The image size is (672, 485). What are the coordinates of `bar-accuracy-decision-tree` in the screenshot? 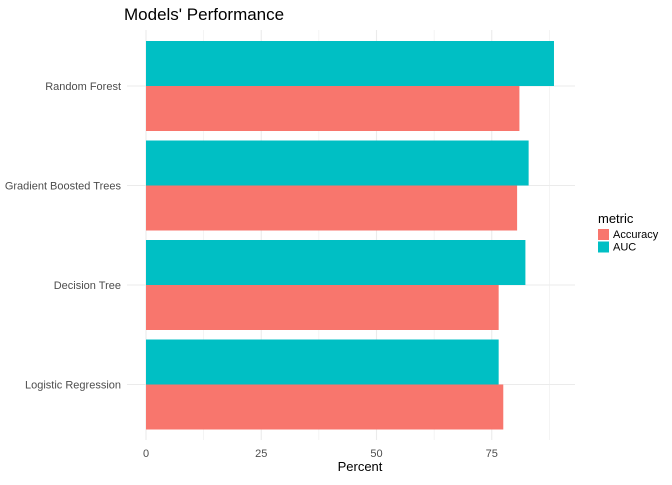 It's located at (322, 307).